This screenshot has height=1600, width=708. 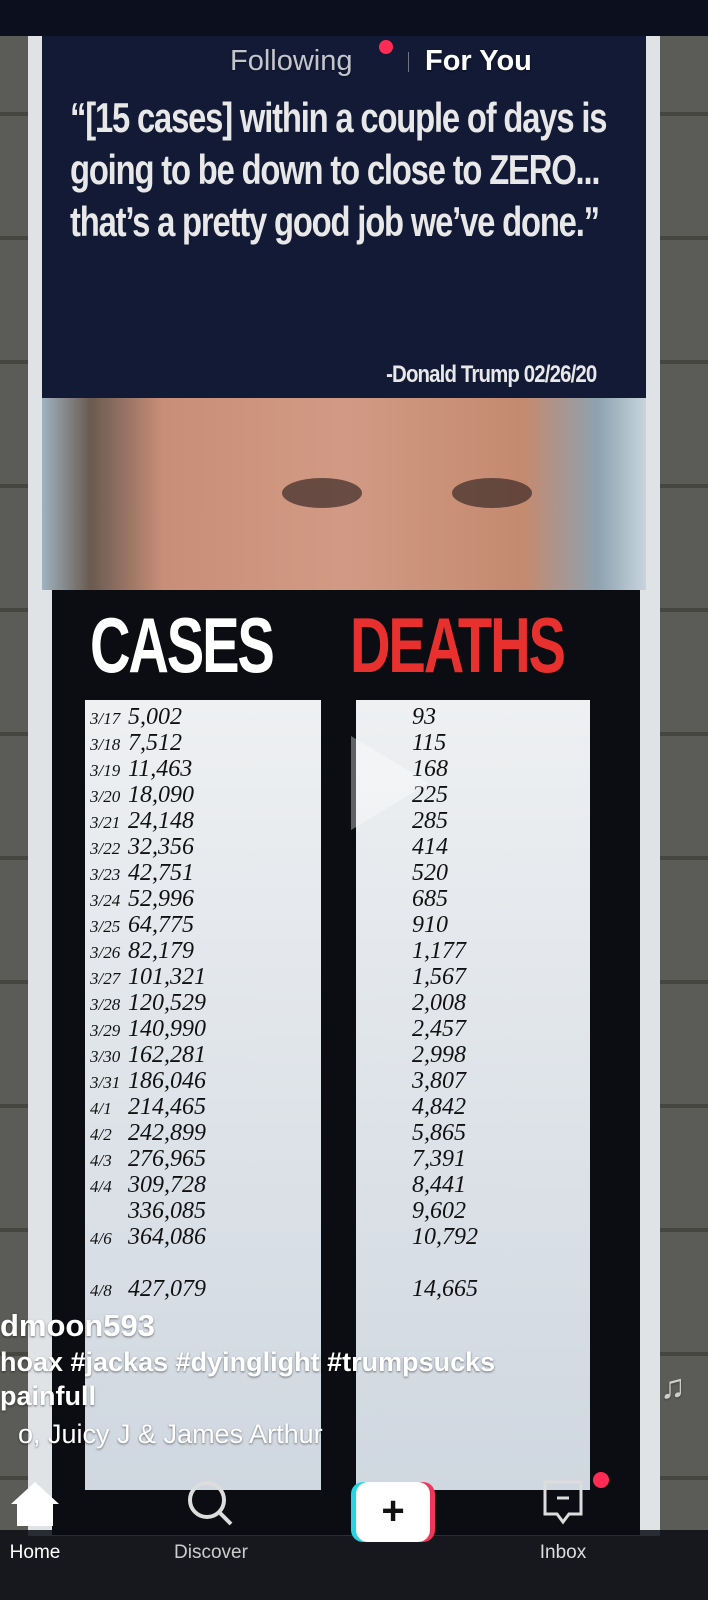 I want to click on cases-row: 3/26 82,179, so click(x=148, y=951).